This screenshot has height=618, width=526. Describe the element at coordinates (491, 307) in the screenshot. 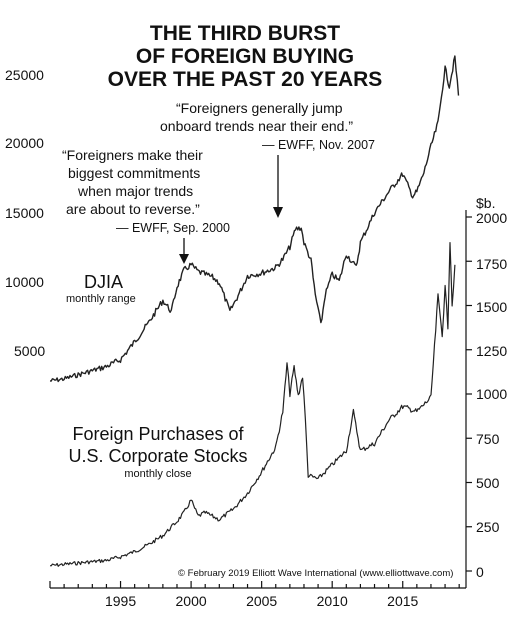

I see `right-tick-label: 1500` at that location.